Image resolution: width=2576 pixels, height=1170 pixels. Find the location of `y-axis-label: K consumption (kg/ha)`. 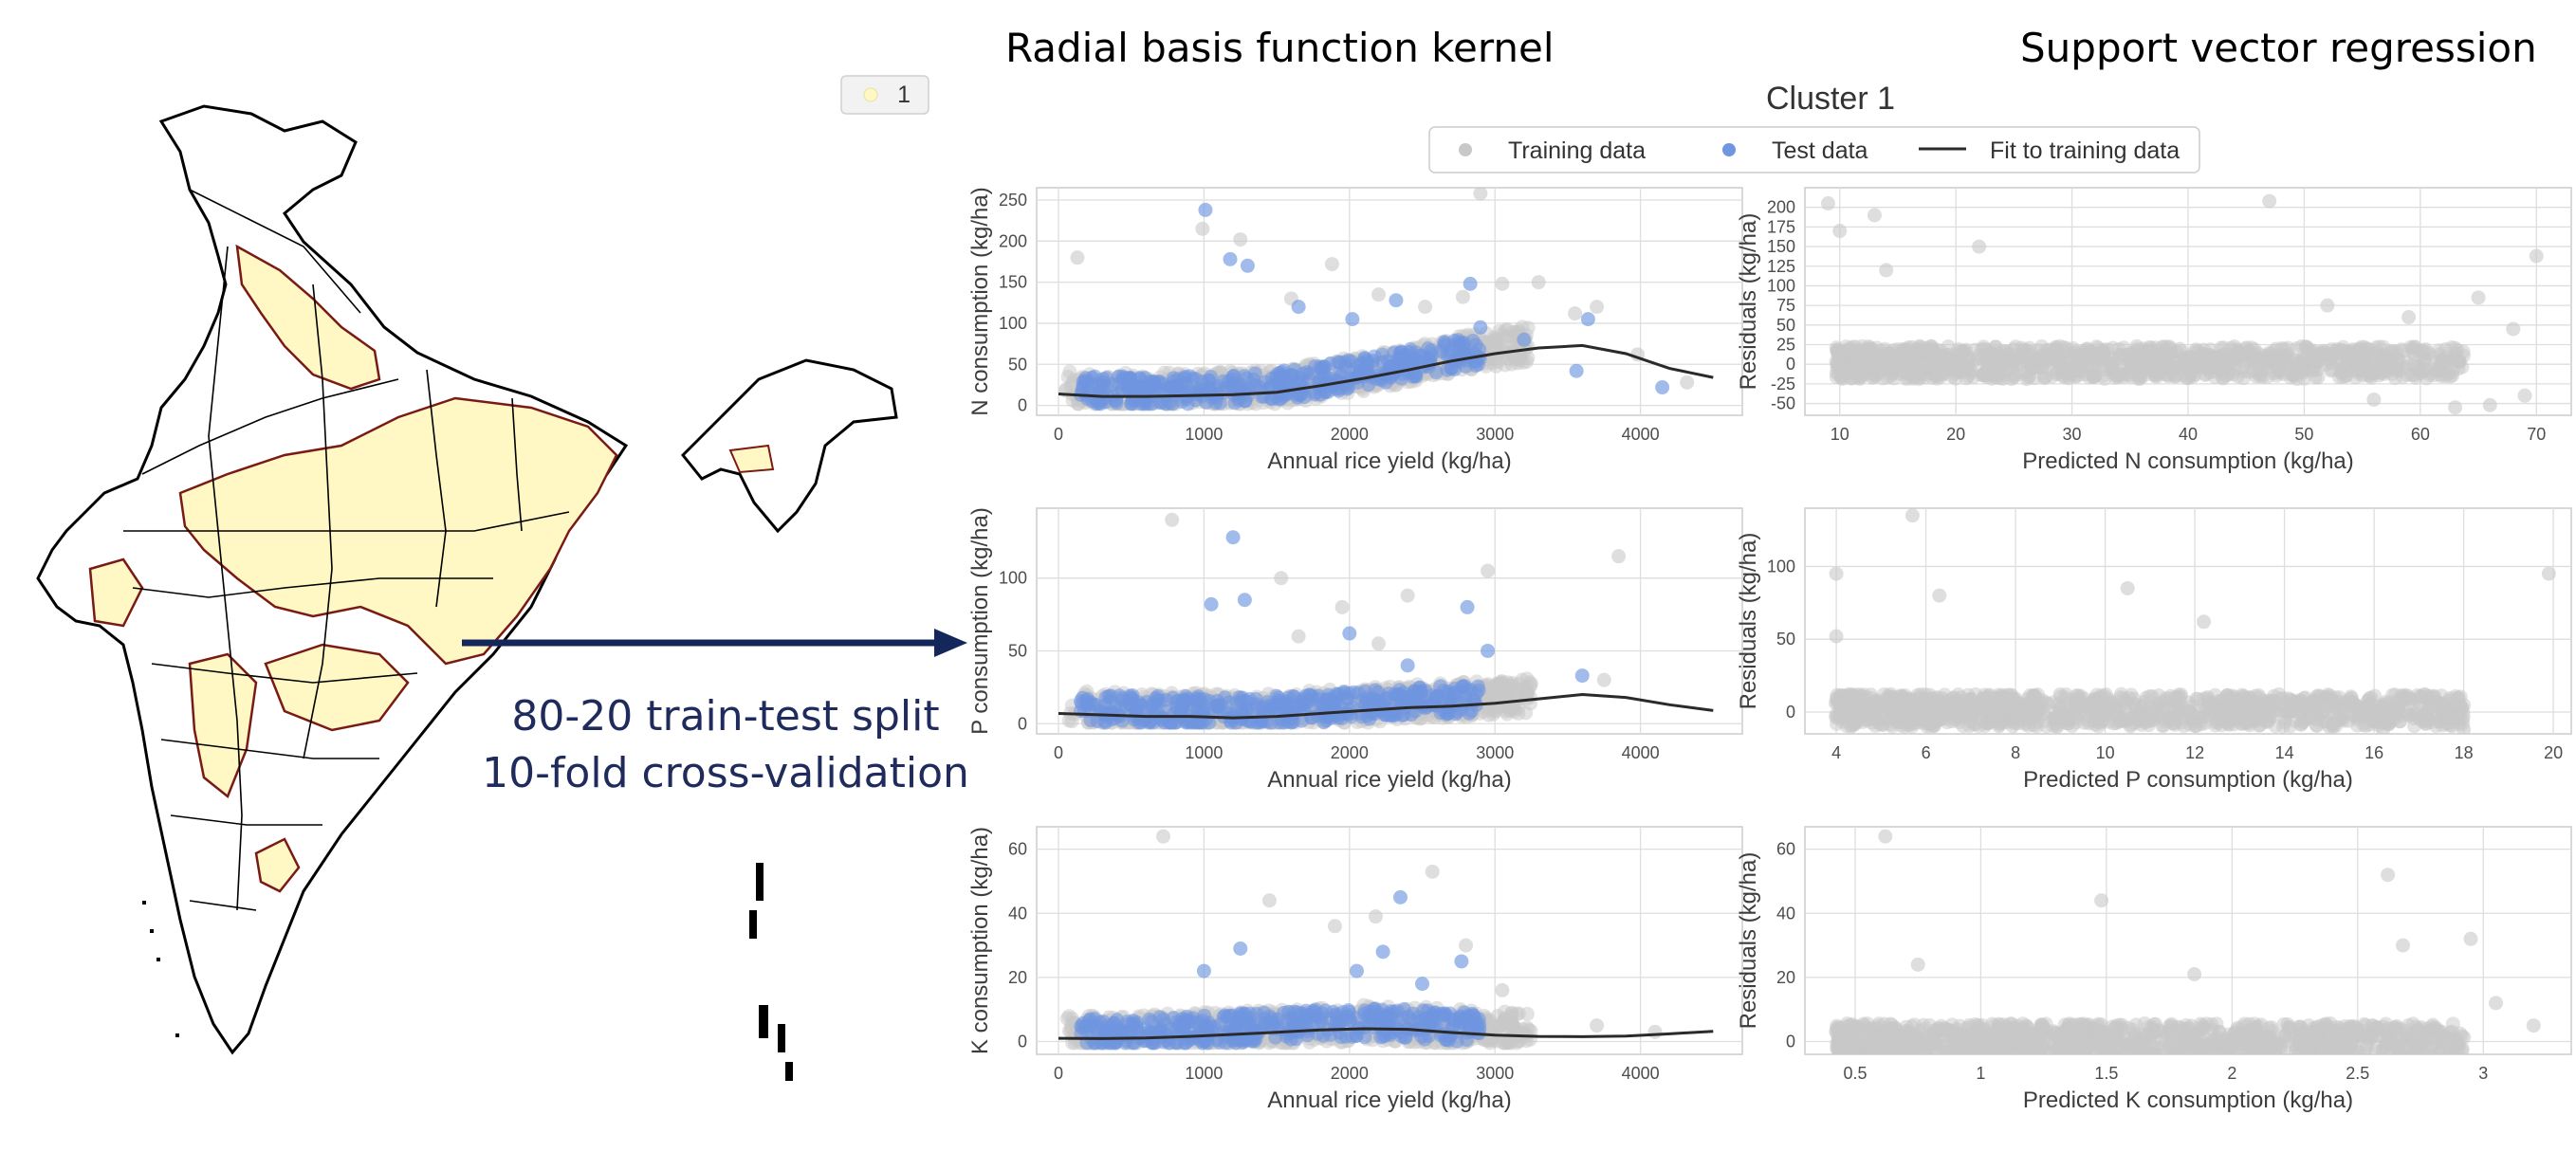

y-axis-label: K consumption (kg/ha) is located at coordinates (980, 940).